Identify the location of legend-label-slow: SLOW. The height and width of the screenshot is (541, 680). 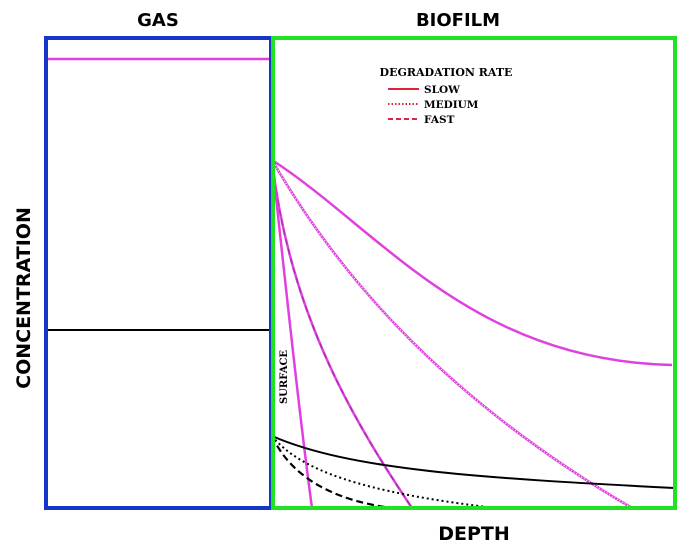
(442, 90).